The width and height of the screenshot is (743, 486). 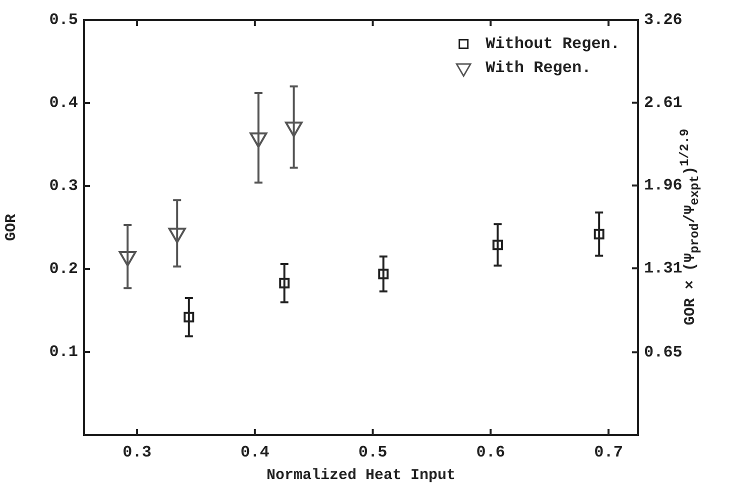 I want to click on y-axis-title: GOR, so click(x=11, y=228).